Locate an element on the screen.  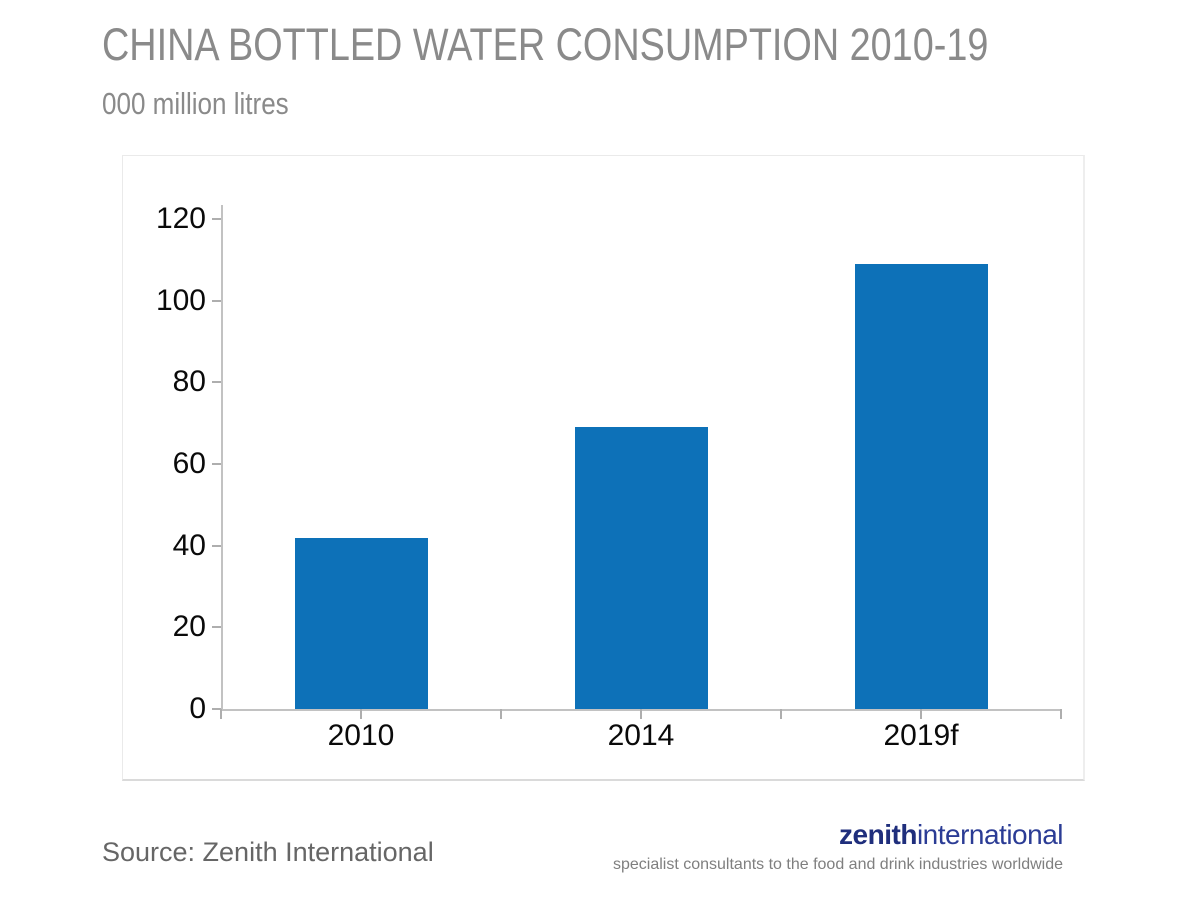
y-axis-line is located at coordinates (222, 458).